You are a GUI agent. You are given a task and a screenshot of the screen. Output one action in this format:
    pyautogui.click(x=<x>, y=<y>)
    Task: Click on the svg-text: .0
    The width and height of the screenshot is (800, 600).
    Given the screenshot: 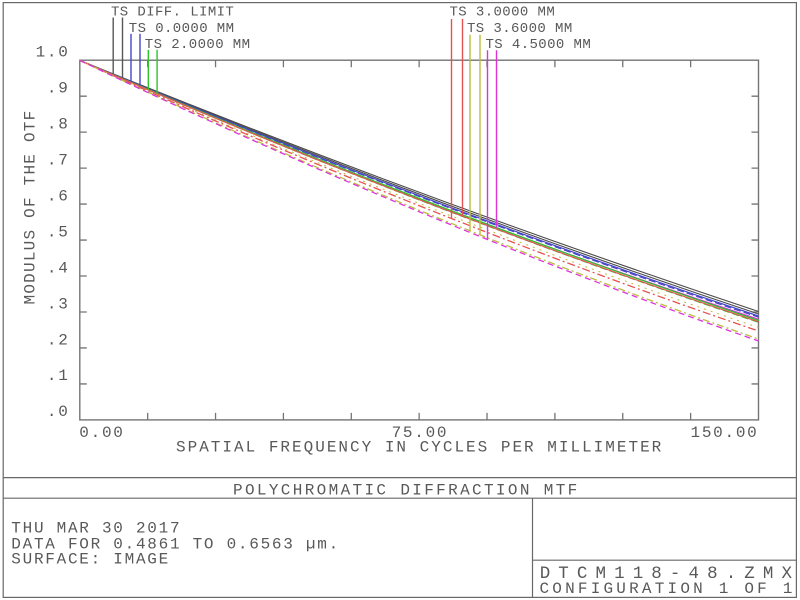 What is the action you would take?
    pyautogui.click(x=58, y=412)
    